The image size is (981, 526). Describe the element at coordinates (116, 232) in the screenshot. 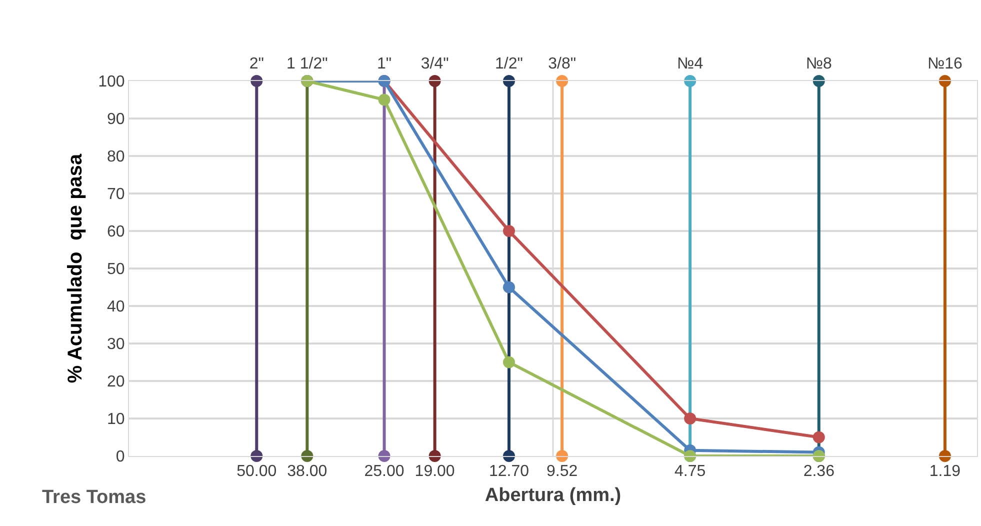

I see `y-tick-label: 60` at that location.